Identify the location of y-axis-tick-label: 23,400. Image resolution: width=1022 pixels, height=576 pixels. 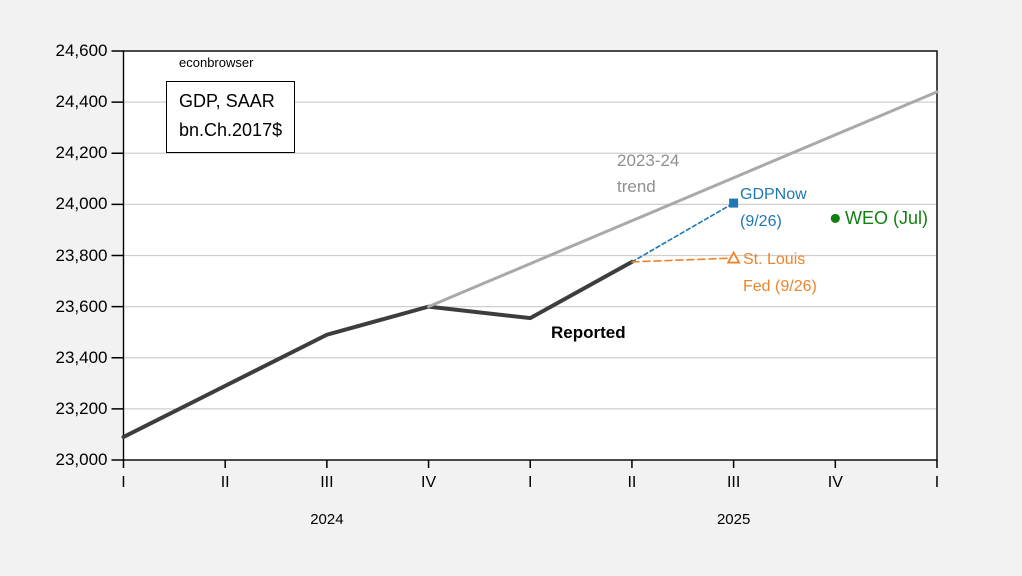
(81, 357).